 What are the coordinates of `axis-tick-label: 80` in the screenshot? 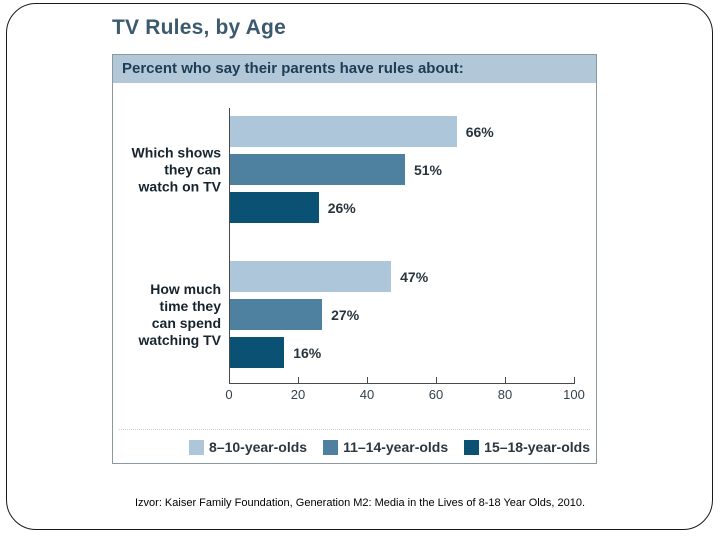 It's located at (505, 394).